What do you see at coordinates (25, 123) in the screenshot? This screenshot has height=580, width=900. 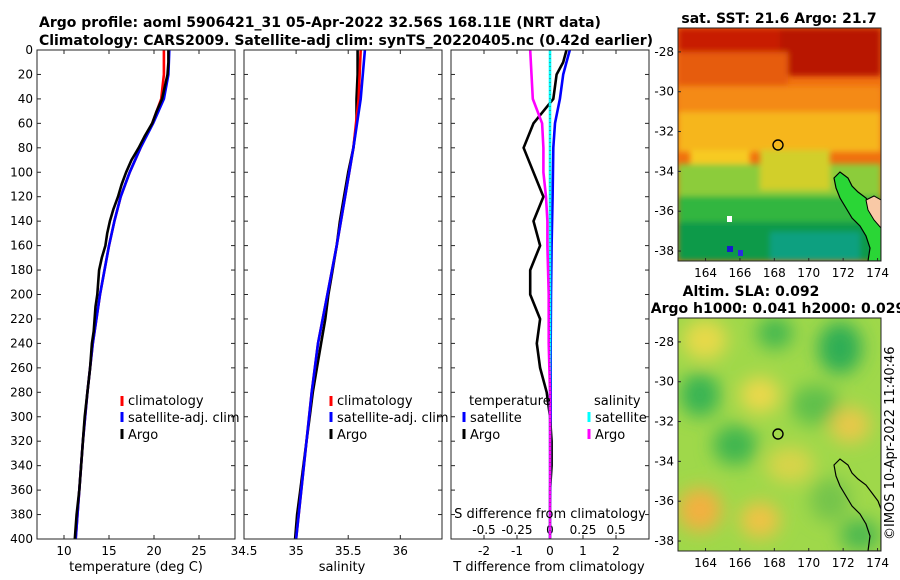 I see `y-tick-label: 60` at bounding box center [25, 123].